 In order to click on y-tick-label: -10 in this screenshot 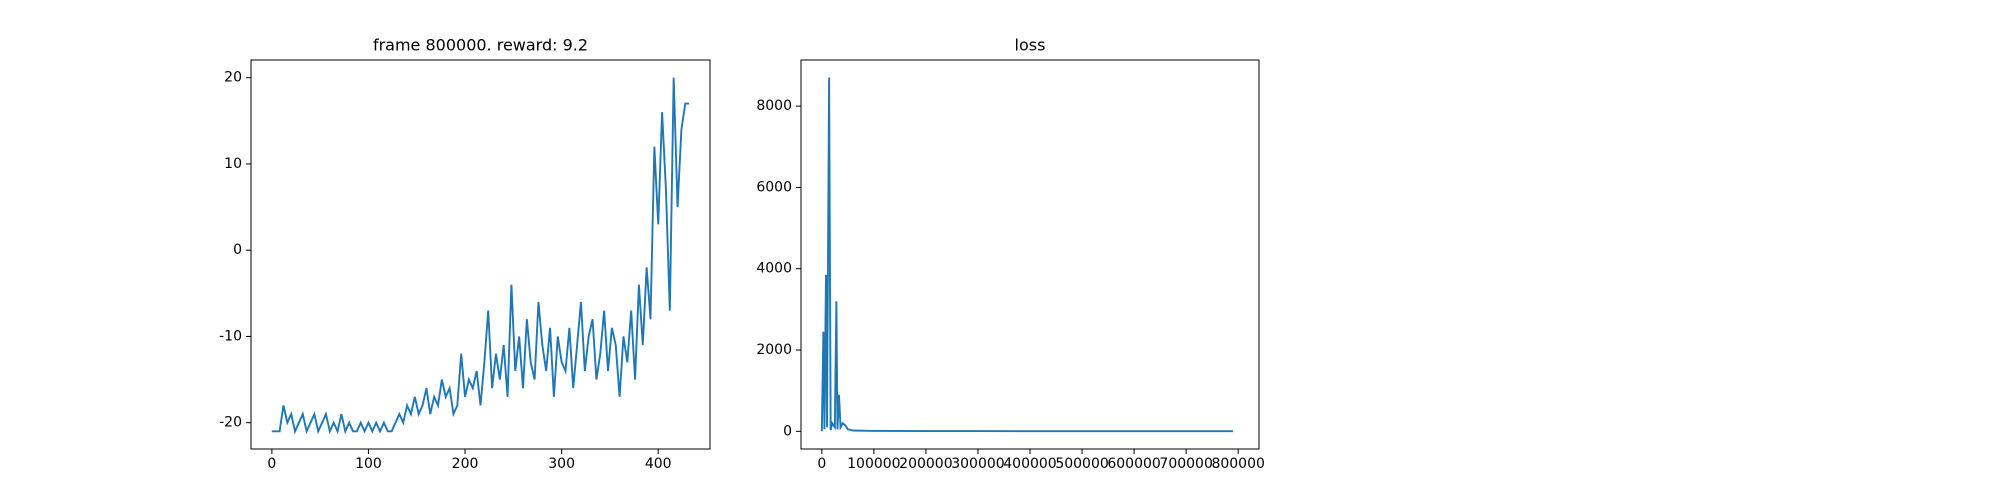, I will do `click(230, 336)`.